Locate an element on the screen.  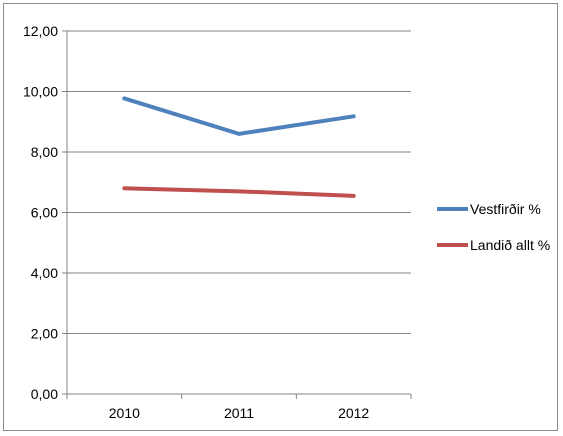
x-tick-label: 2010 is located at coordinates (124, 413).